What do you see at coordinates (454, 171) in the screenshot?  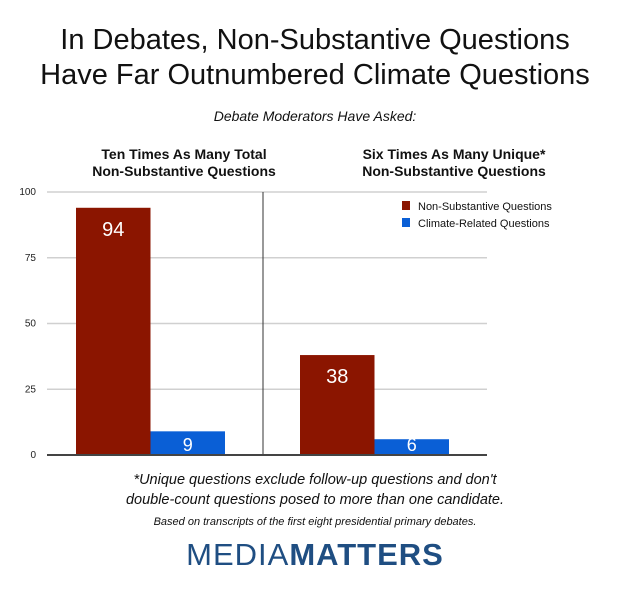 I see `group-heading-2-line-2: Non-Substantive Questions` at bounding box center [454, 171].